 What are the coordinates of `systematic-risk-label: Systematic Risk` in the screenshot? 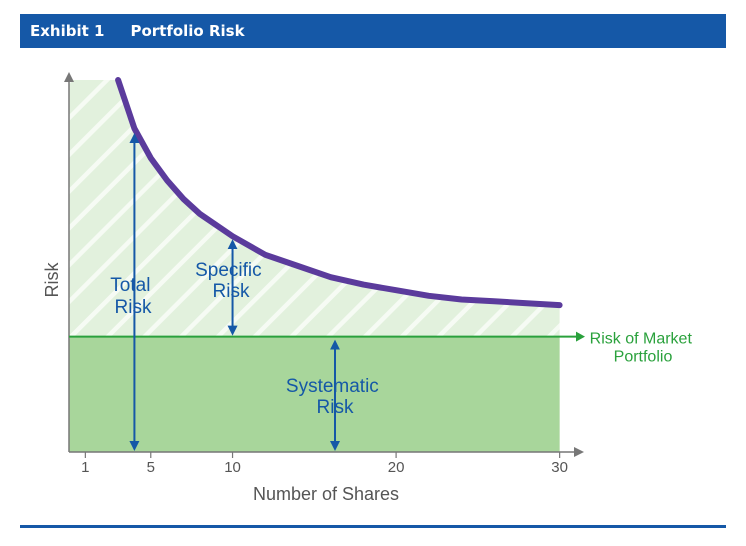 It's located at (335, 397).